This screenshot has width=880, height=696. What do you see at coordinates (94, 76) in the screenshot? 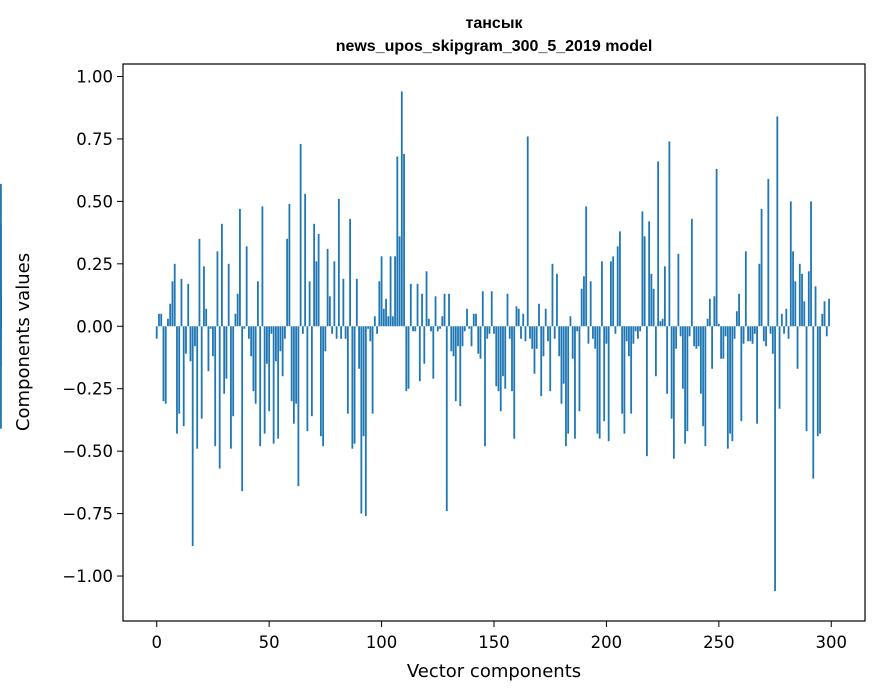
I see `y-tick-label: 1.00` at bounding box center [94, 76].